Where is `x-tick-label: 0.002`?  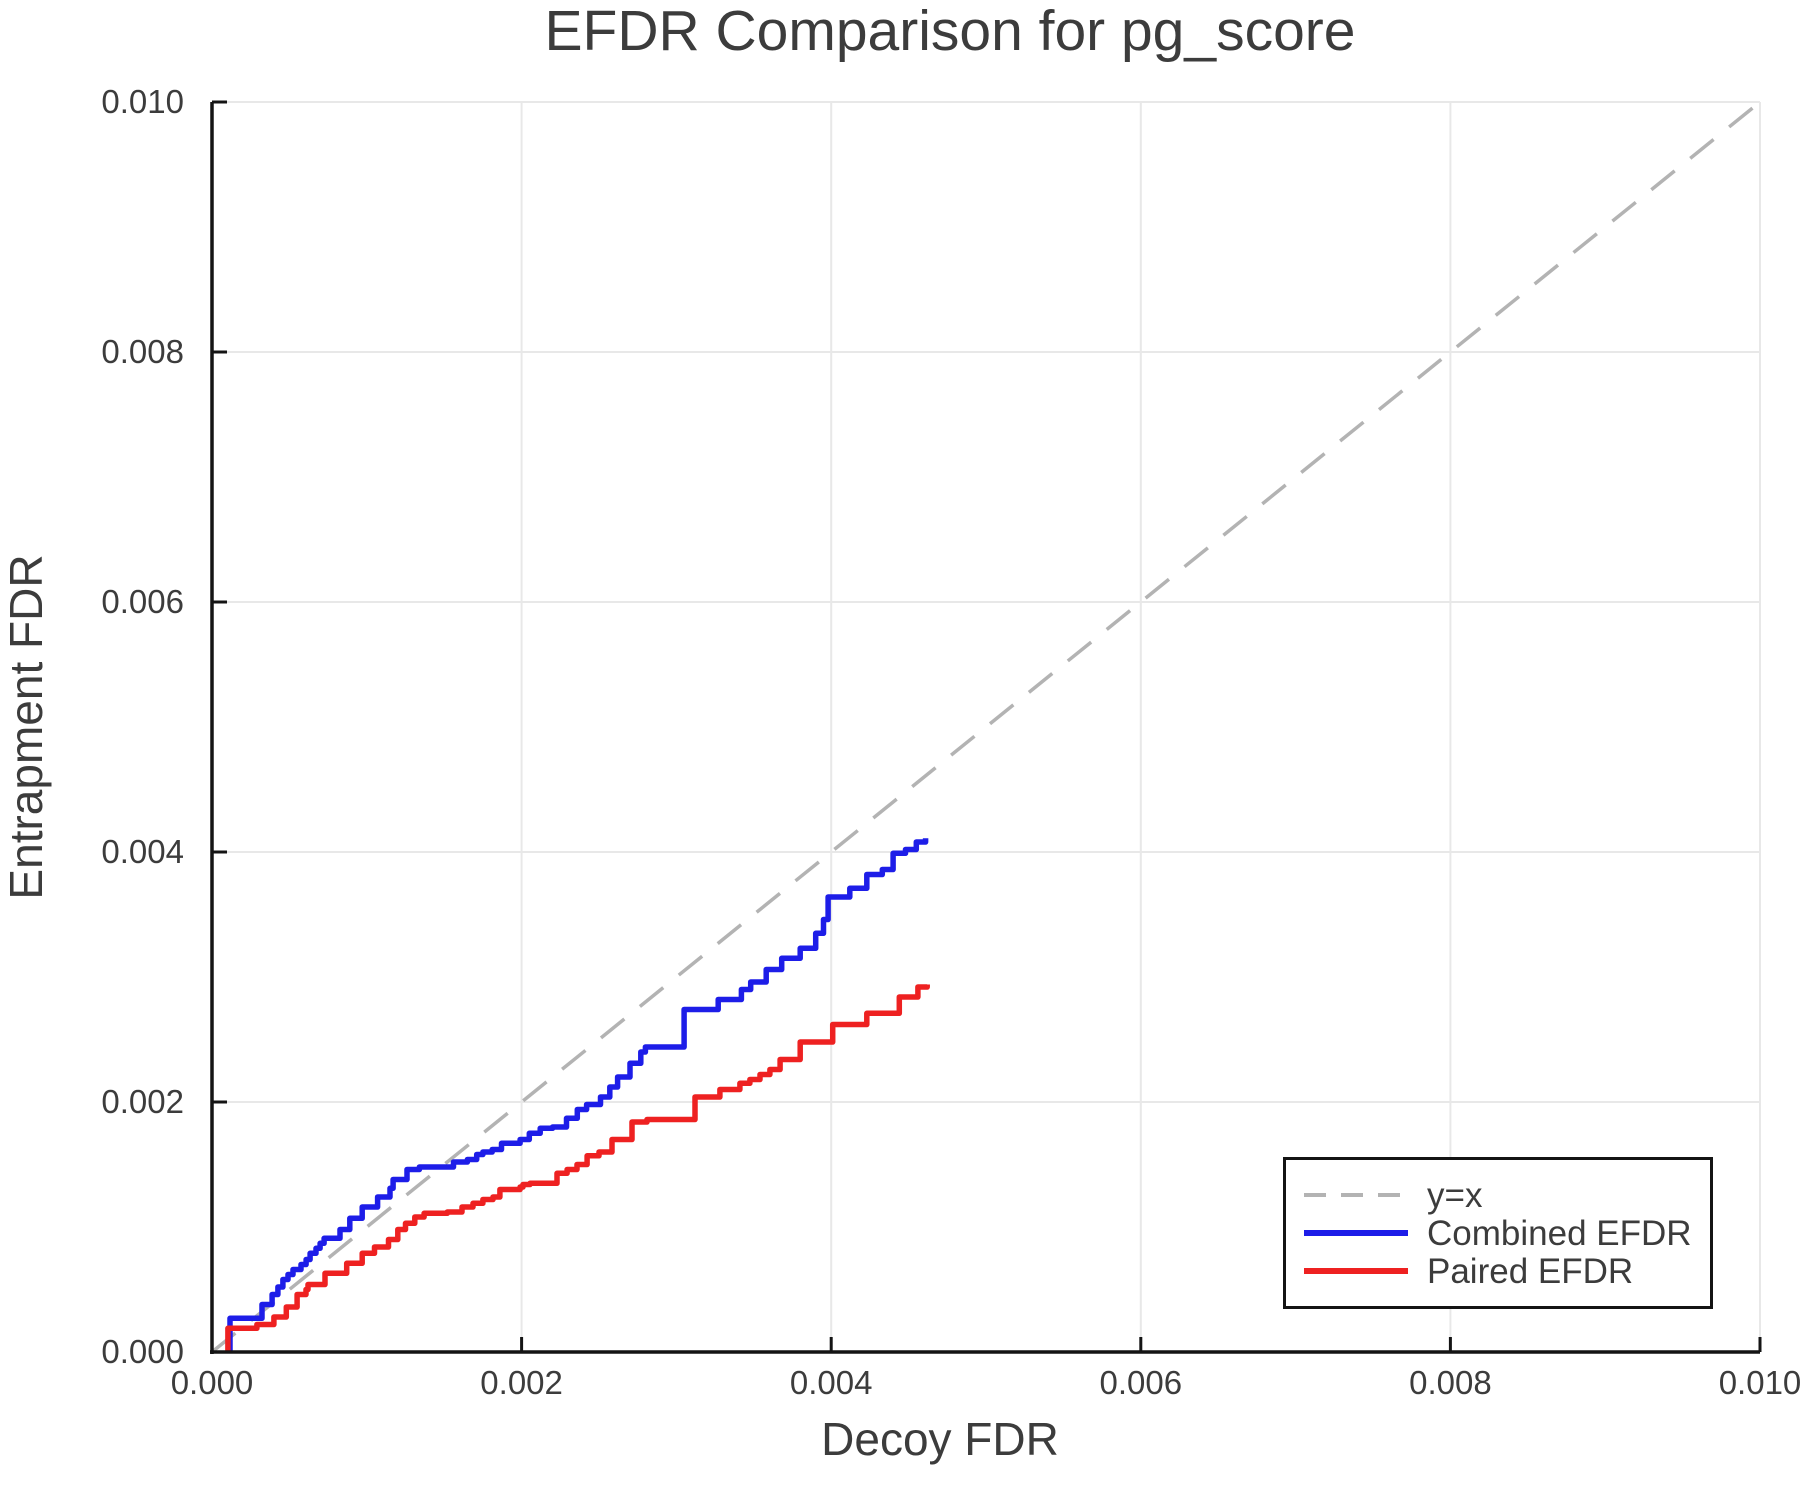 x-tick-label: 0.002 is located at coordinates (521, 1382).